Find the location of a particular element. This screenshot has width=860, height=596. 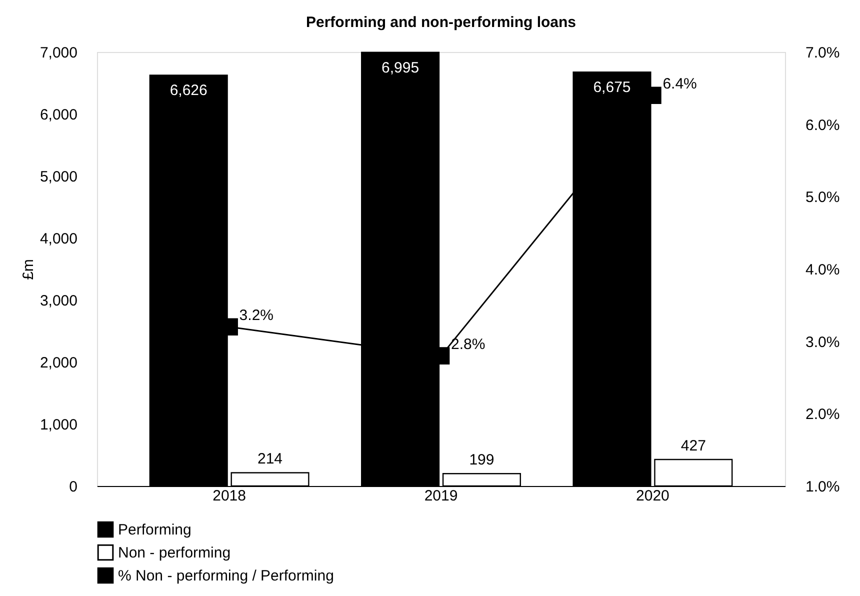

y-tick-label: 6,000 is located at coordinates (59, 115).